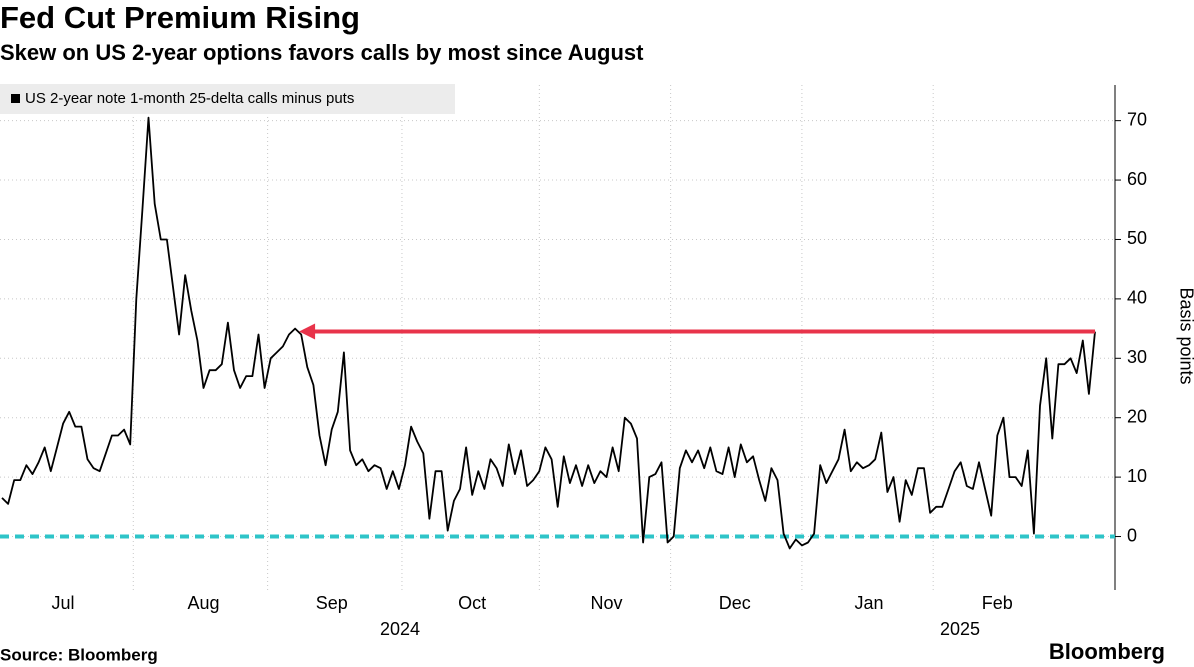 Image resolution: width=1194 pixels, height=667 pixels. Describe the element at coordinates (472, 603) in the screenshot. I see `x-tick-label: Oct` at that location.